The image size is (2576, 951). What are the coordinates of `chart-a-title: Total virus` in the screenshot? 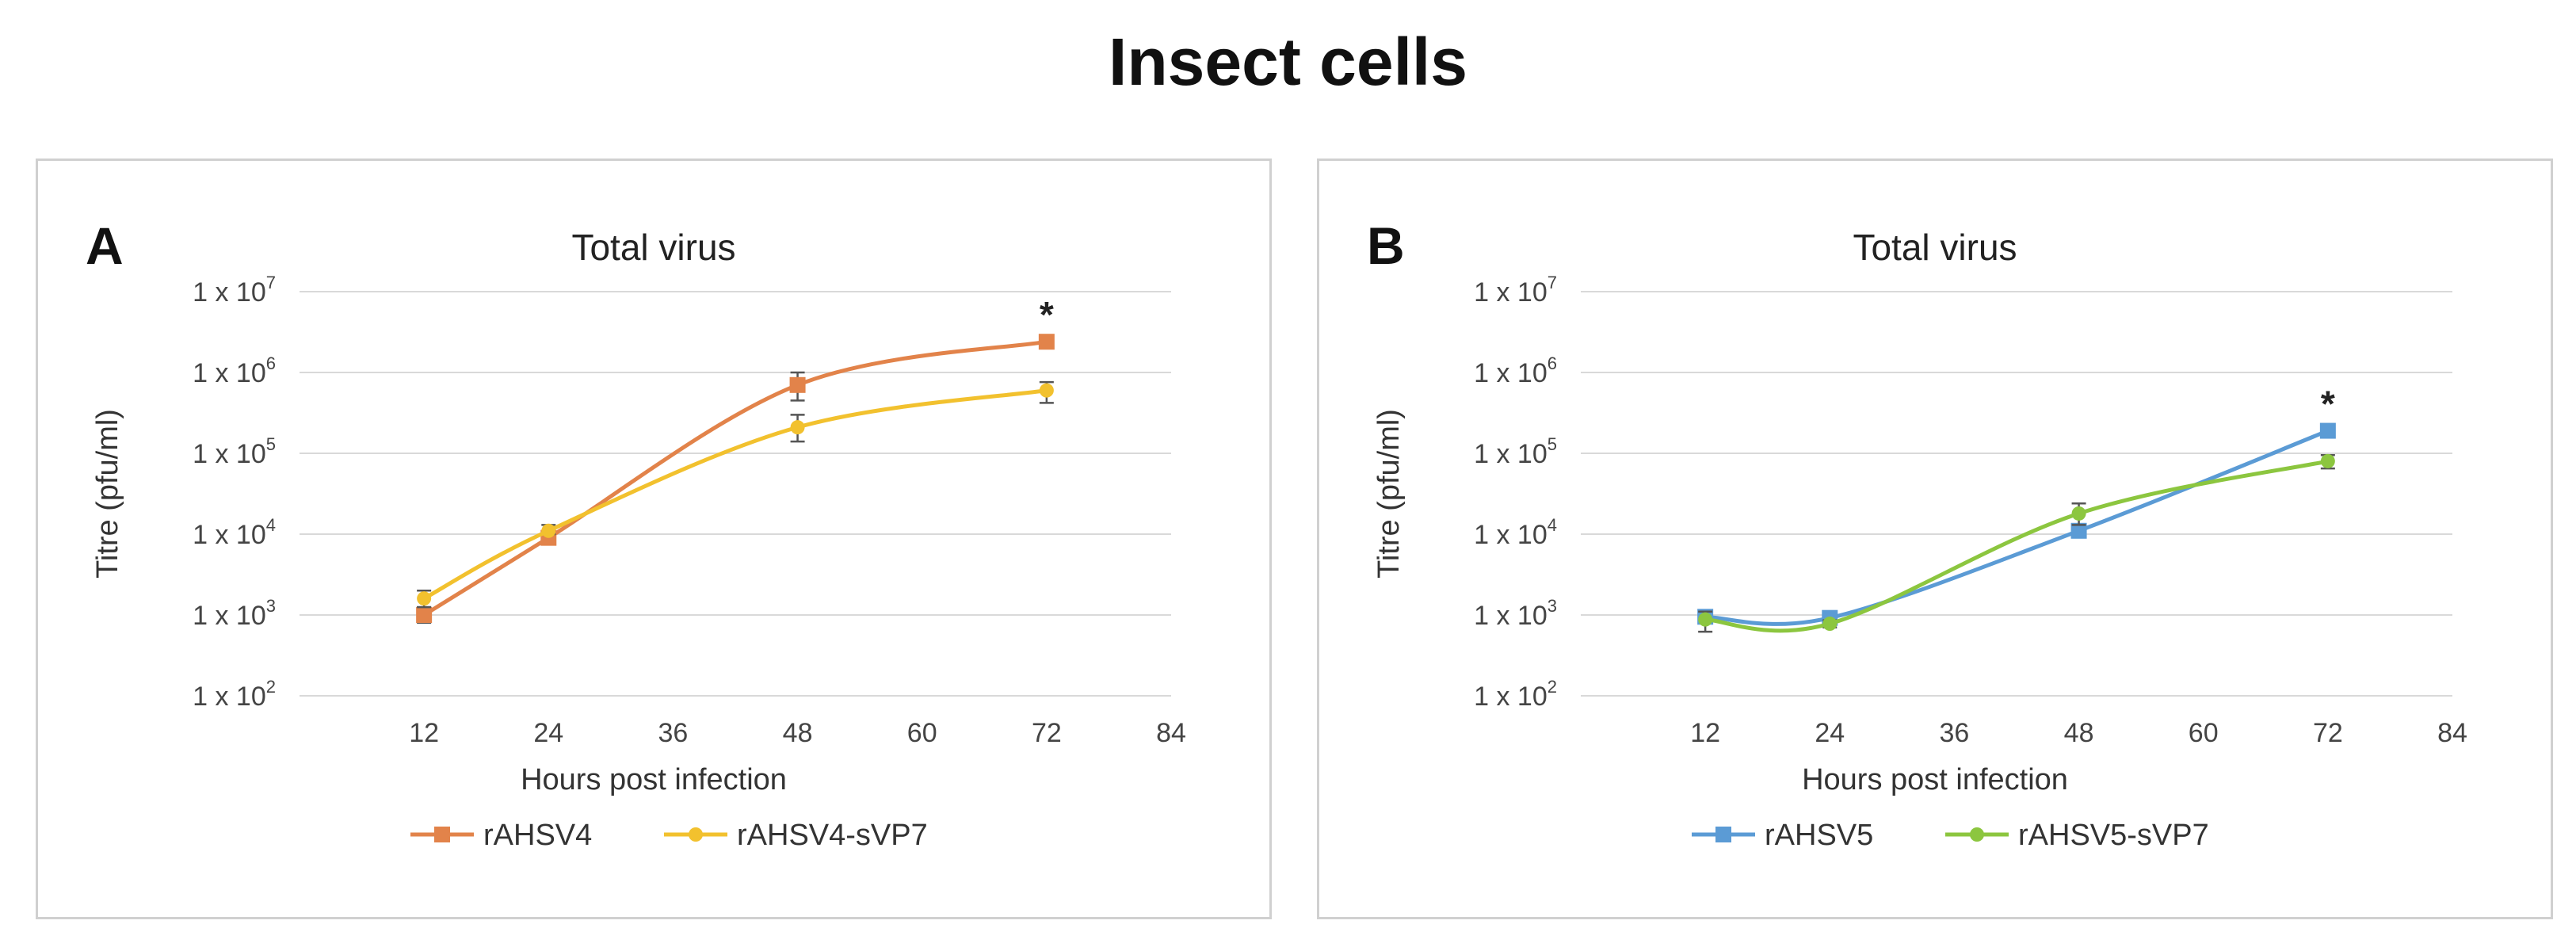 It's located at (653, 247).